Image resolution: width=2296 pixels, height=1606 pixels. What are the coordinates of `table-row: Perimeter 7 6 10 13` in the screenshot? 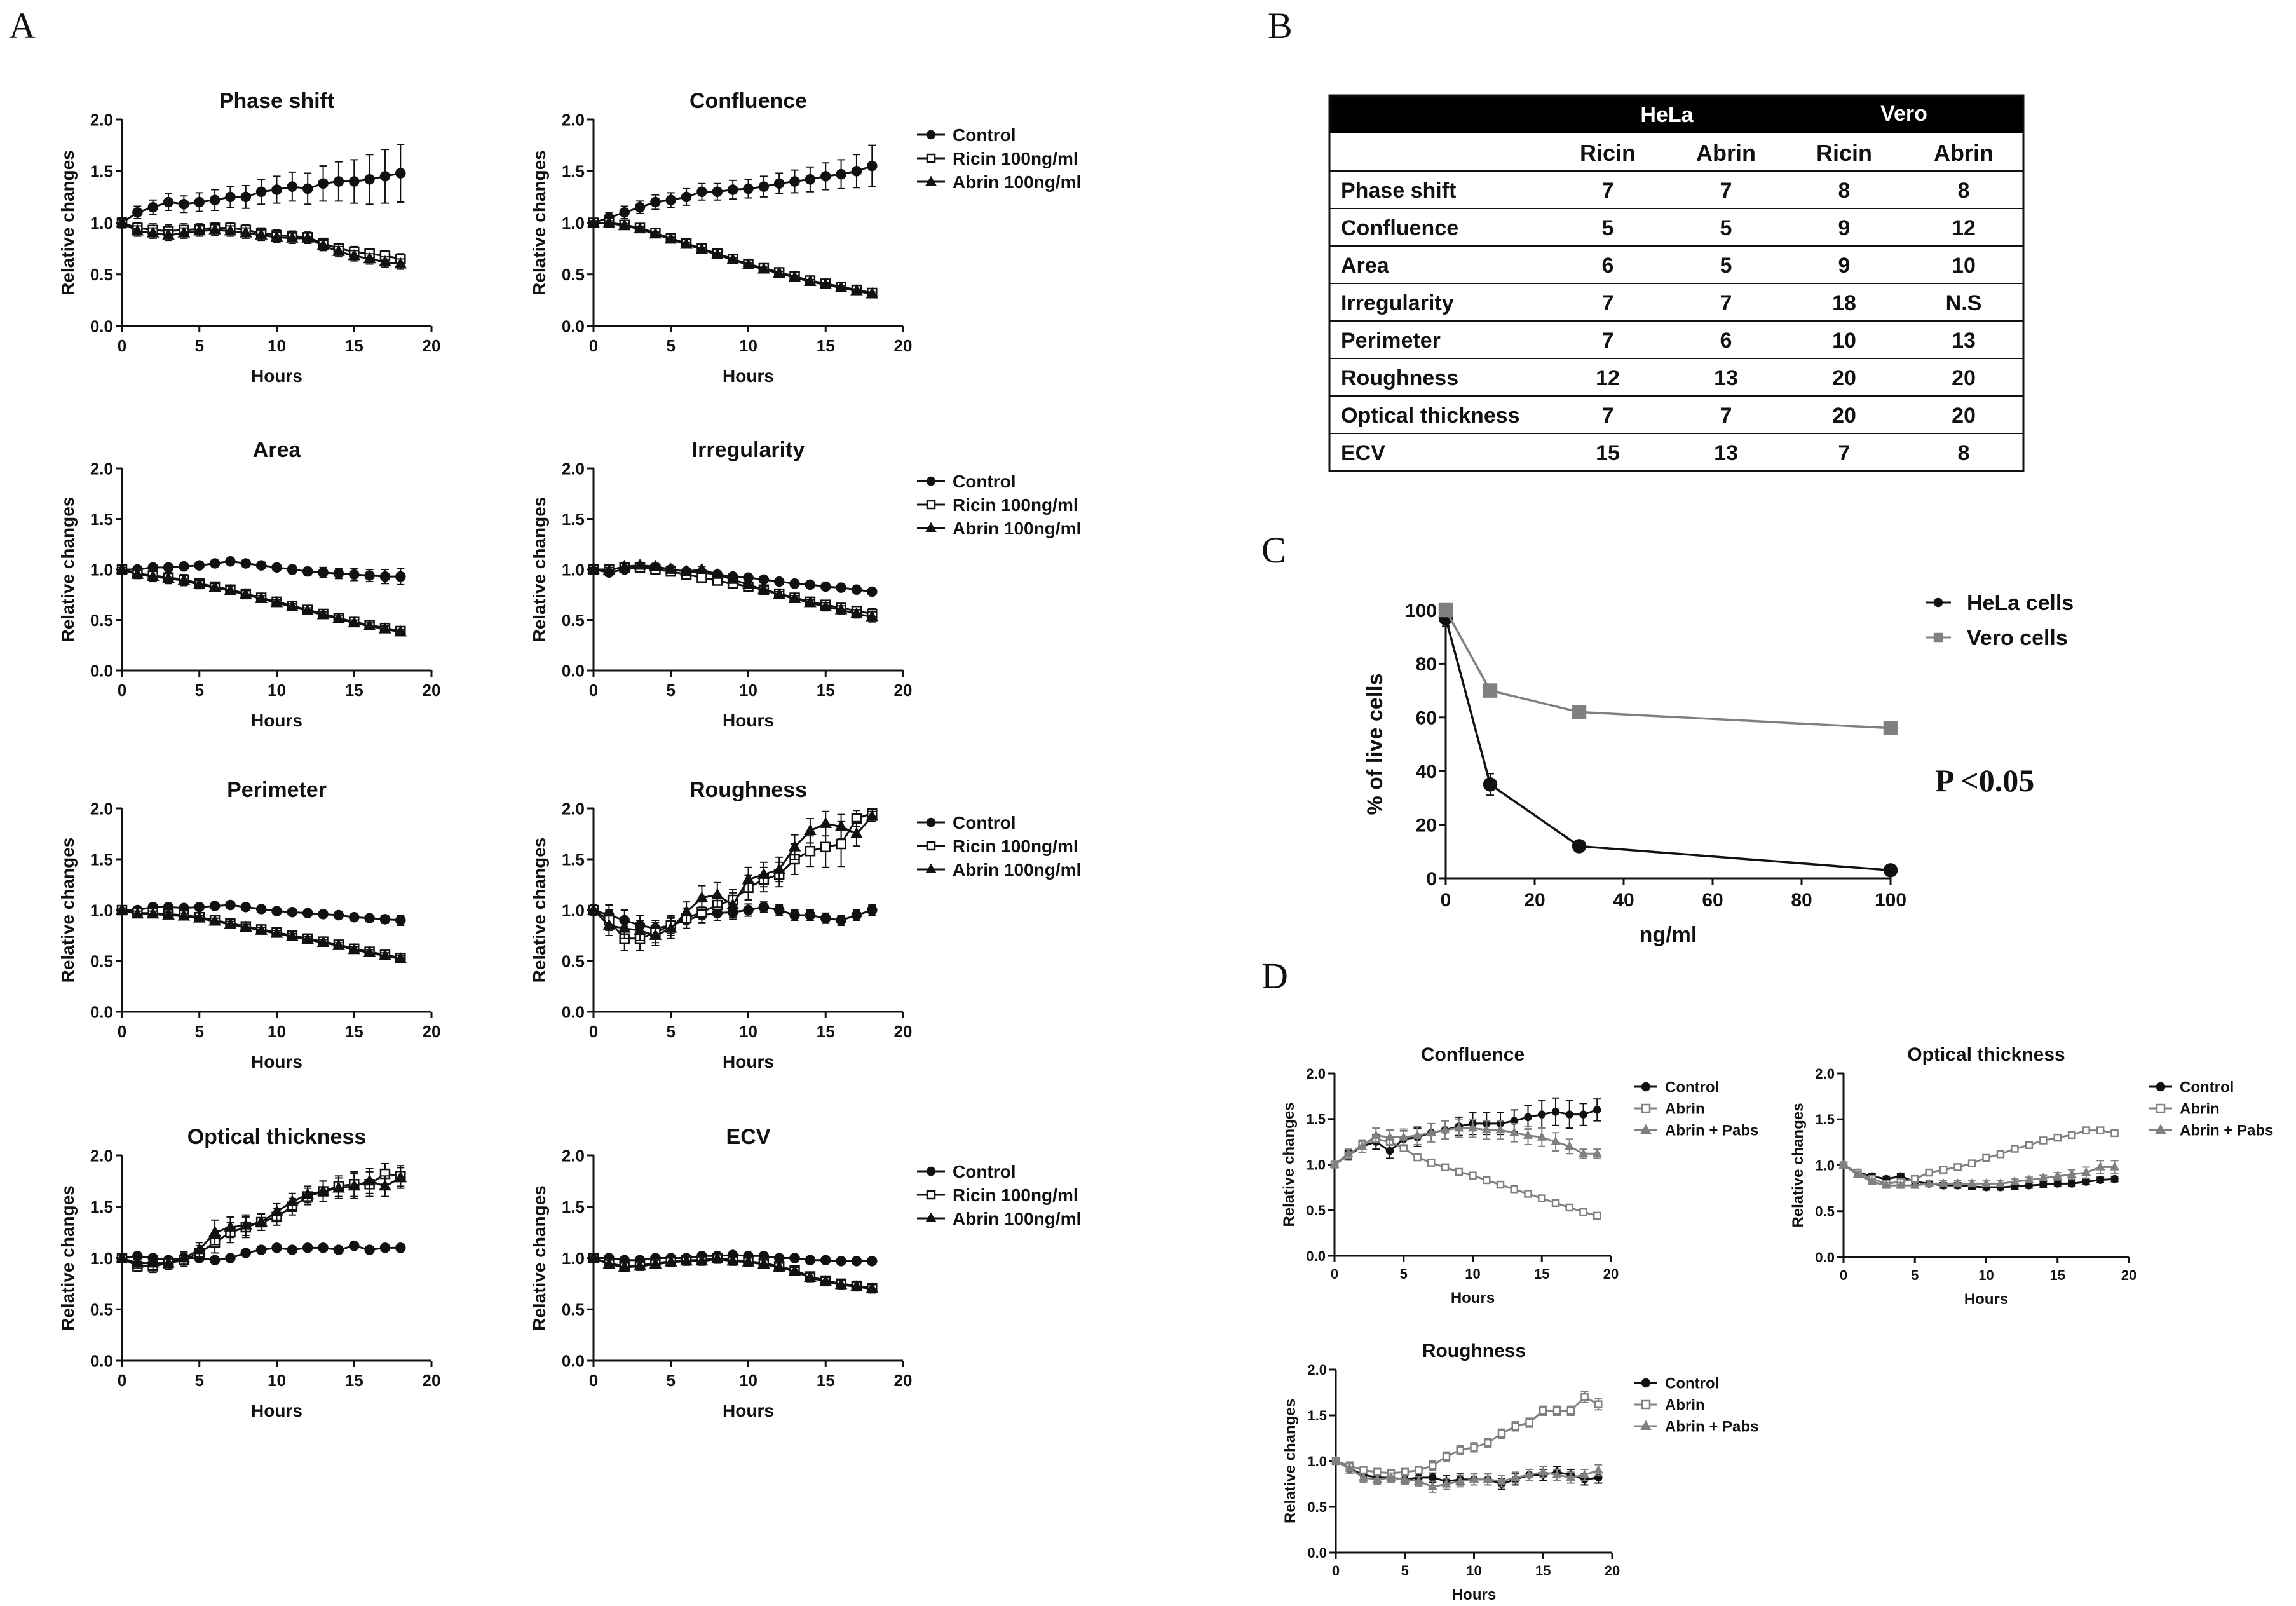 It's located at (1658, 341).